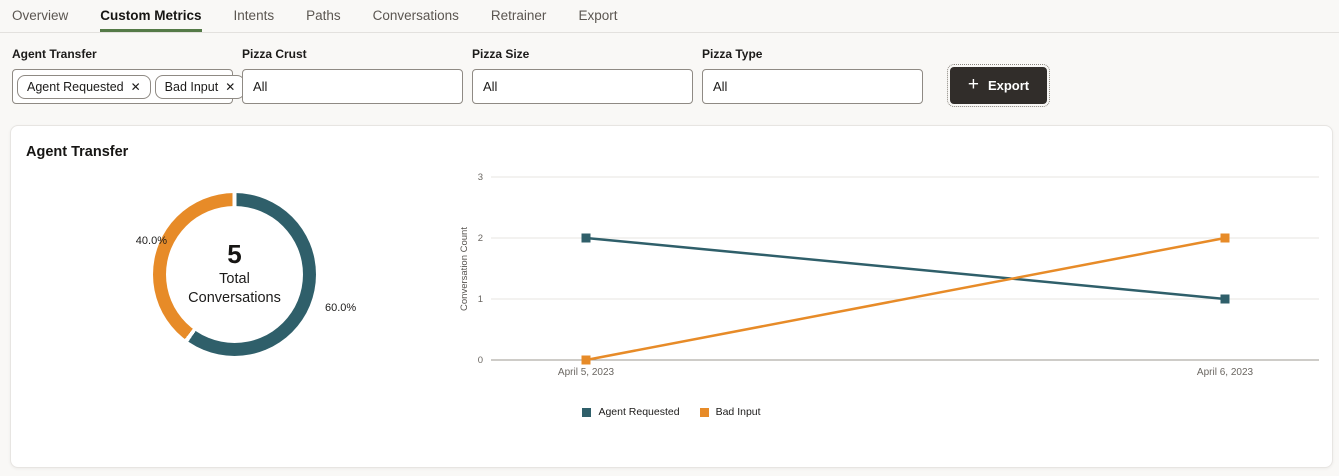 The image size is (1339, 476). I want to click on legend-label-agent-requested: Agent Requested, so click(639, 412).